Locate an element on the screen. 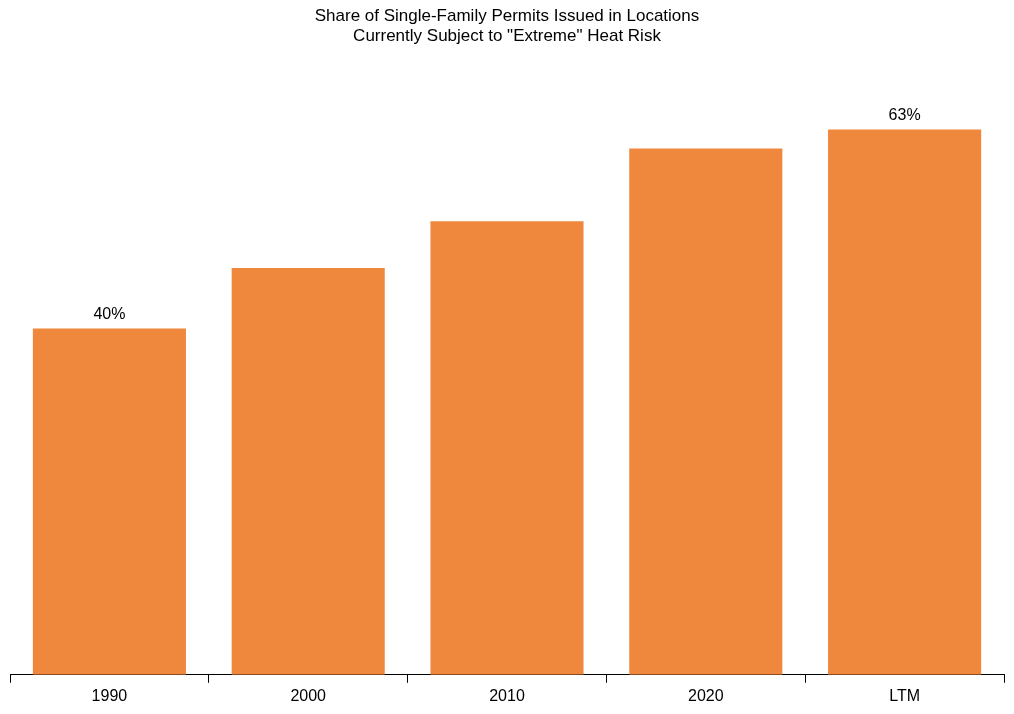 This screenshot has width=1014, height=714. x-tick-label: 2010 is located at coordinates (507, 695).